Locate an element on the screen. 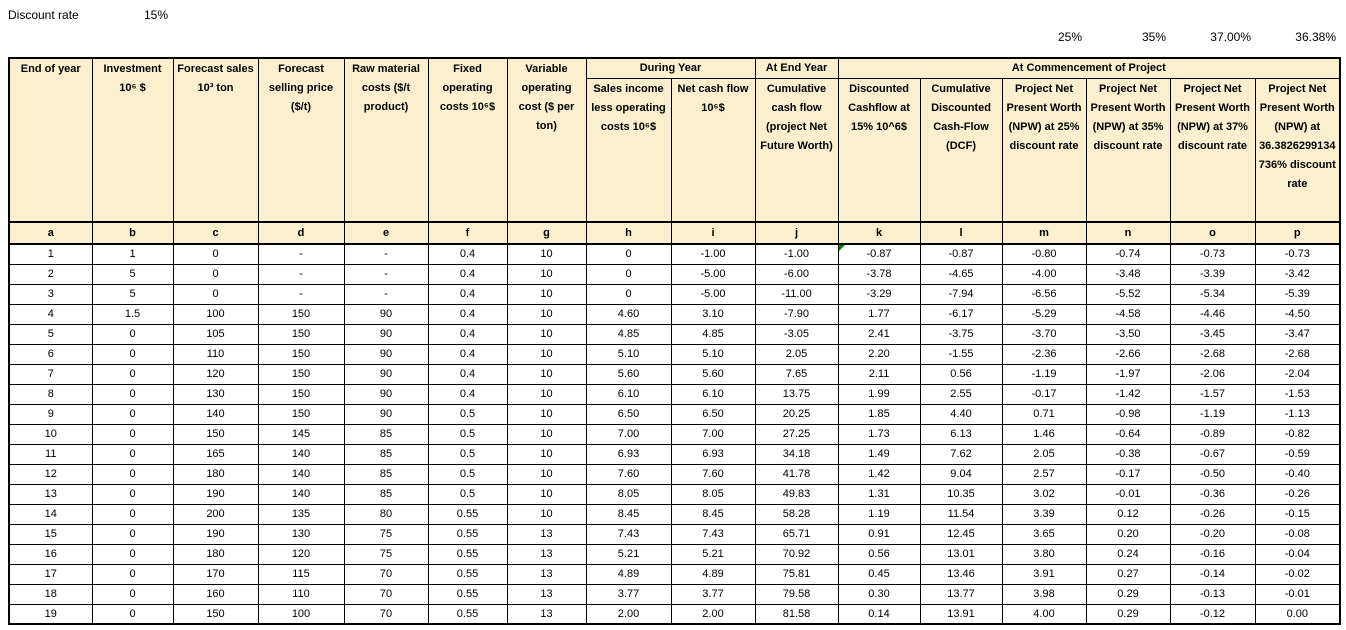 Image resolution: width=1346 pixels, height=630 pixels. cell-b-5: 0 is located at coordinates (132, 334).